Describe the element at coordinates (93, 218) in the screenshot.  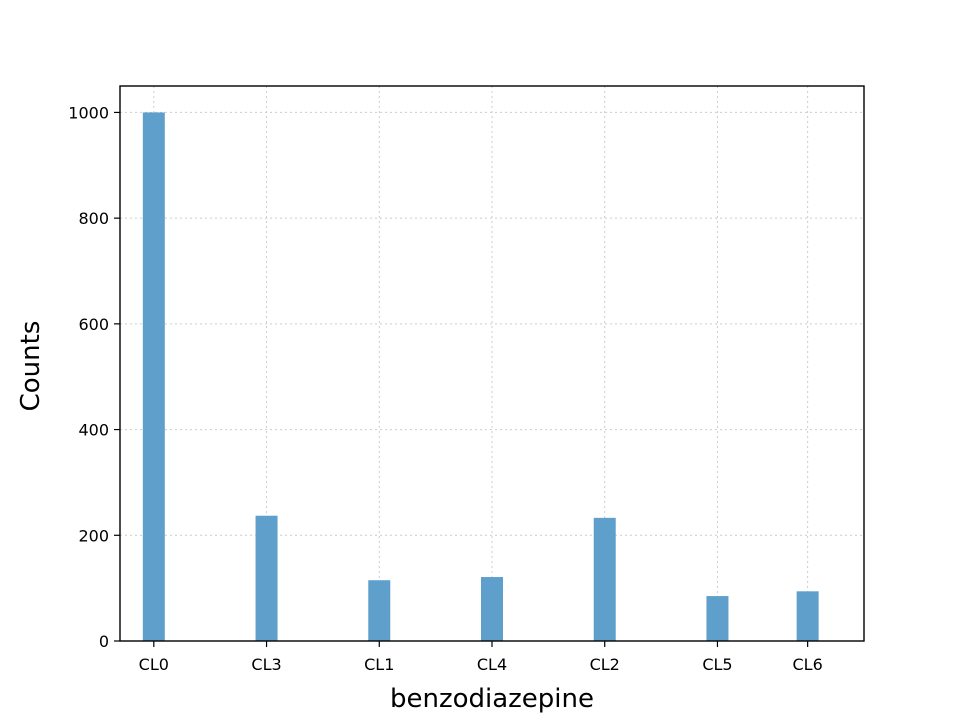
I see `y-tick-label: 800` at that location.